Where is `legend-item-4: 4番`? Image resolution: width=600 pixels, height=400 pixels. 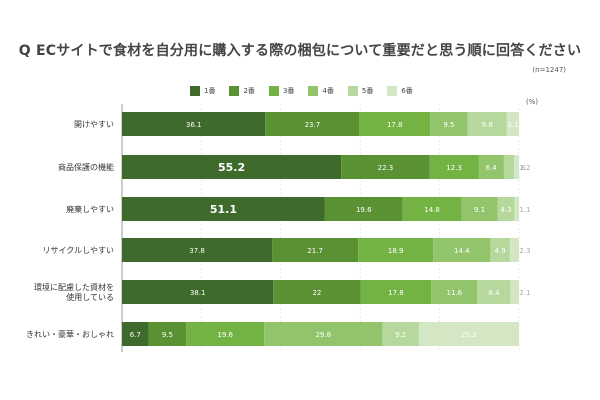 legend-item-4: 4番 is located at coordinates (321, 91).